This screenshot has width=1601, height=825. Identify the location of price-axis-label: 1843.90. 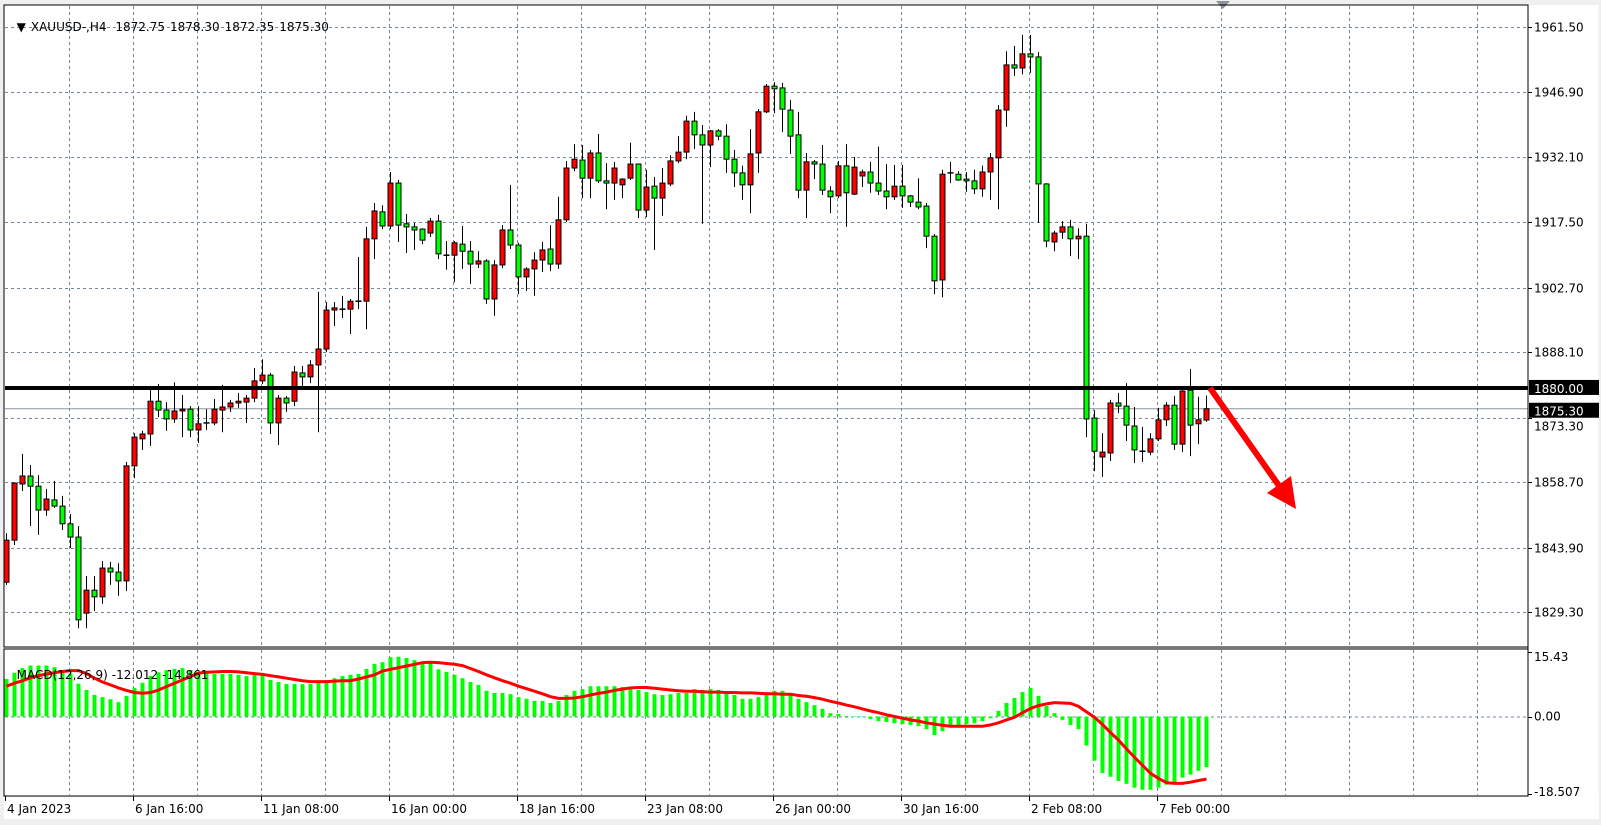
(1559, 549).